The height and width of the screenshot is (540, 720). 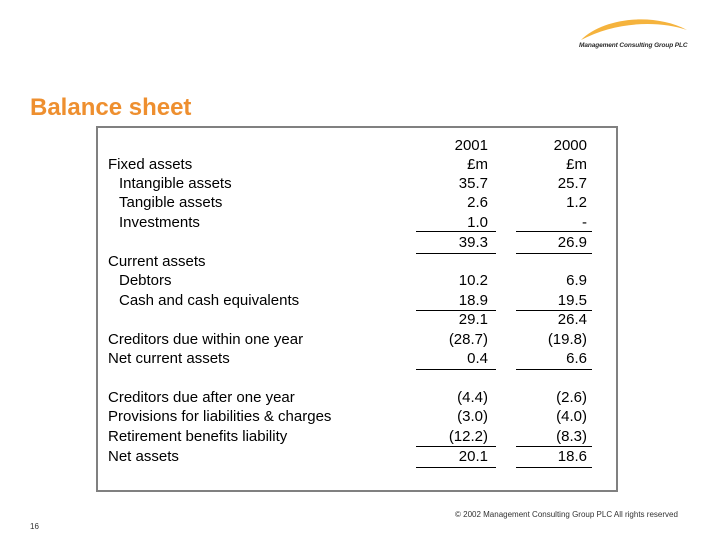 I want to click on row-label: Investments, so click(x=159, y=222).